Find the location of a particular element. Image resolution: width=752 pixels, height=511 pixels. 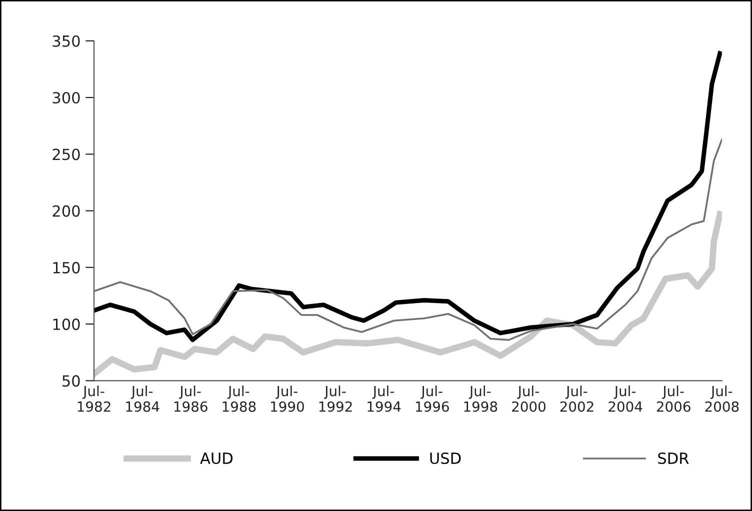

y-tick-label: 100 is located at coordinates (66, 324).